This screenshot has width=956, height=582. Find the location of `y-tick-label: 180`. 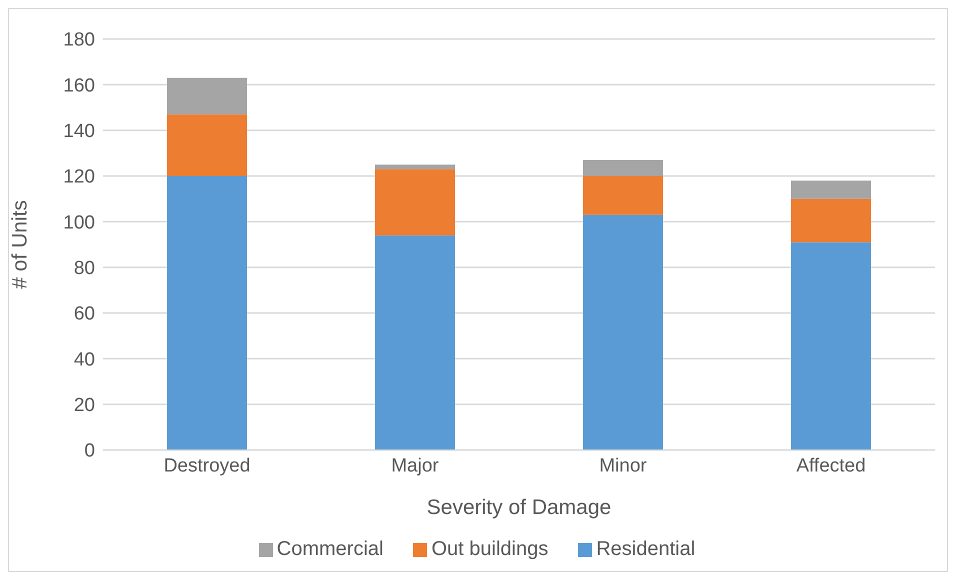

y-tick-label: 180 is located at coordinates (79, 40).